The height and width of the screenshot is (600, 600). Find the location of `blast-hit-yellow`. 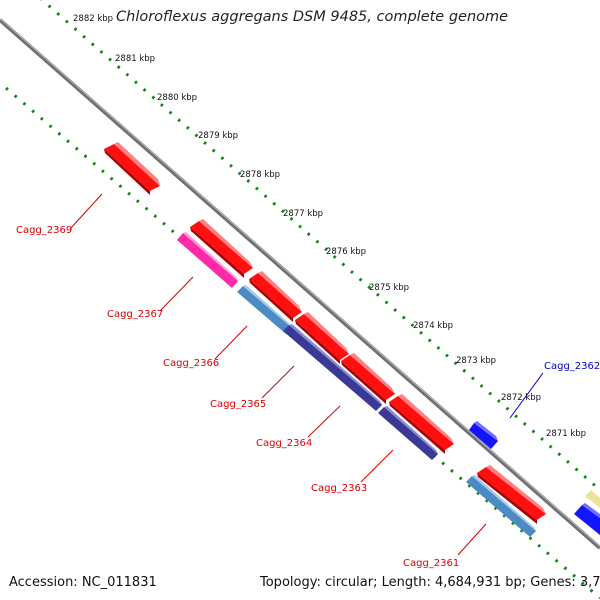

blast-hit-yellow is located at coordinates (592, 499).